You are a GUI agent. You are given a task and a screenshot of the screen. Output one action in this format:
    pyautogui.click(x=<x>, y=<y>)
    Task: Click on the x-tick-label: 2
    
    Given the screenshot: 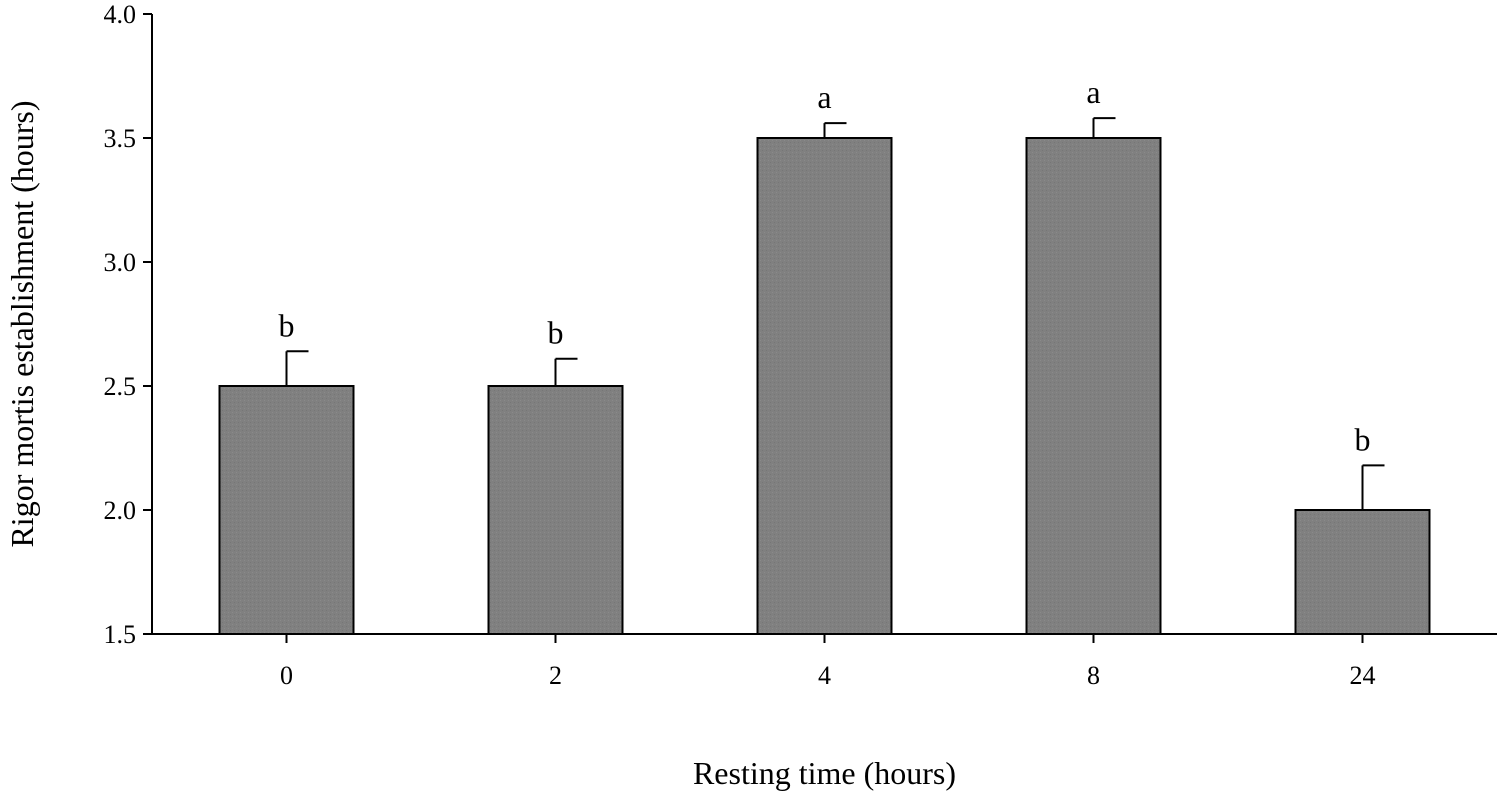 What is the action you would take?
    pyautogui.click(x=555, y=675)
    